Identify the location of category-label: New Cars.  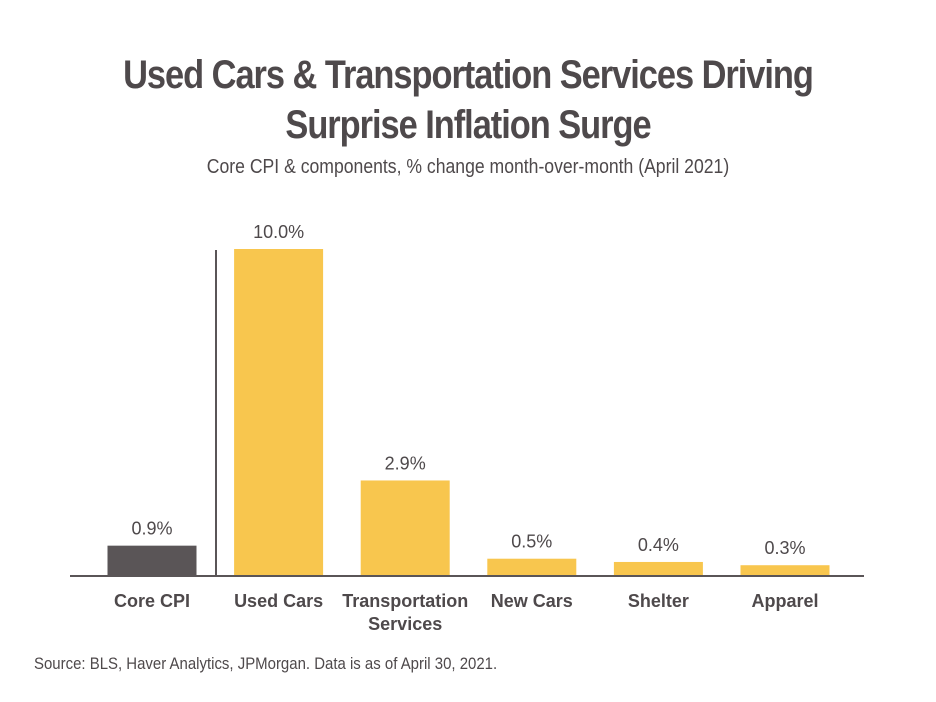
(532, 601).